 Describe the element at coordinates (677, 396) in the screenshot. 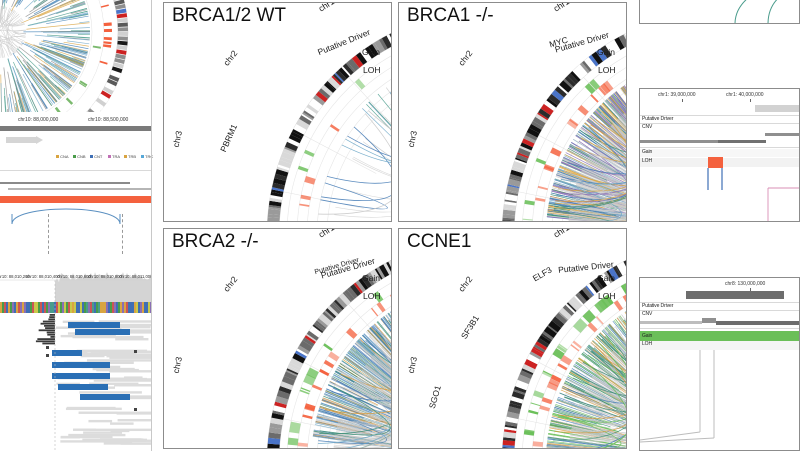

I see `sv-links-svg-chr8` at that location.